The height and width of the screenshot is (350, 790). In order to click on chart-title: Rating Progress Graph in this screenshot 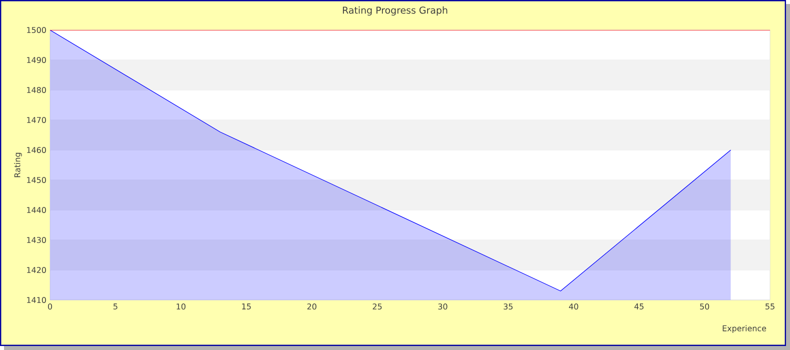, I will do `click(395, 11)`.